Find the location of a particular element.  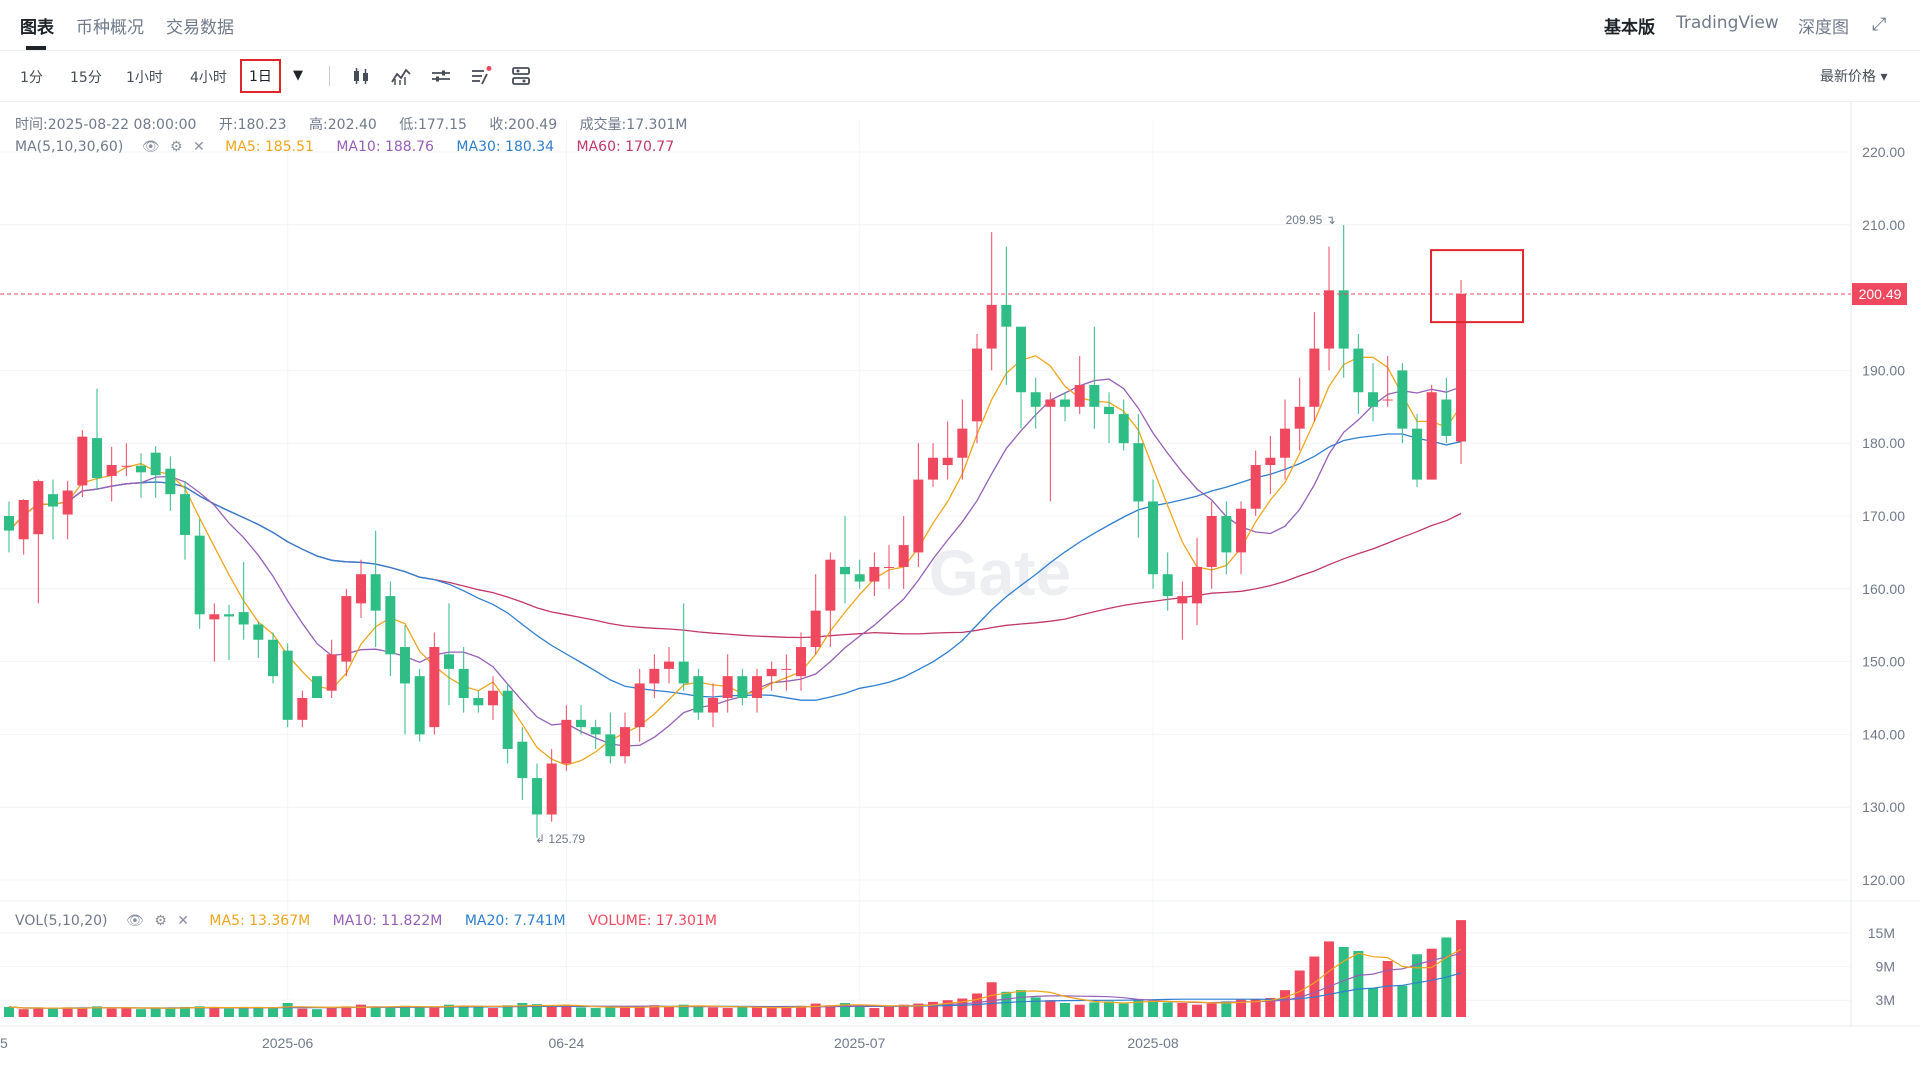

settings-gear-icon: ⚙ is located at coordinates (176, 147).